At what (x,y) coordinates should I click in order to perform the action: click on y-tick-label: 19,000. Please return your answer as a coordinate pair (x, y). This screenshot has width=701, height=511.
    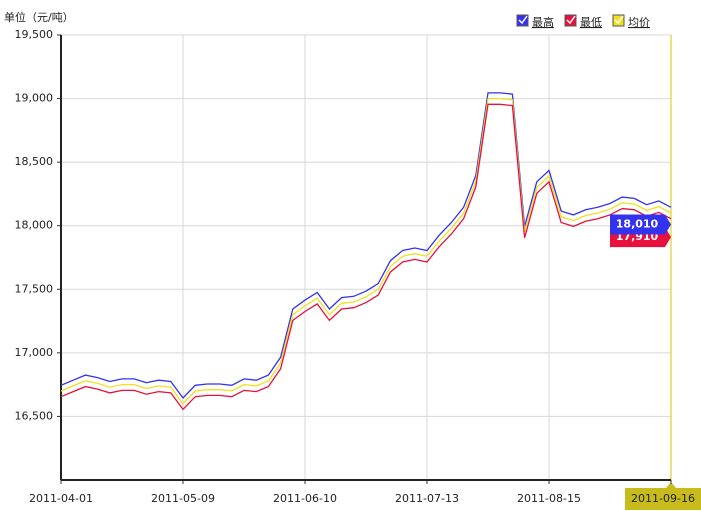
    Looking at the image, I should click on (34, 98).